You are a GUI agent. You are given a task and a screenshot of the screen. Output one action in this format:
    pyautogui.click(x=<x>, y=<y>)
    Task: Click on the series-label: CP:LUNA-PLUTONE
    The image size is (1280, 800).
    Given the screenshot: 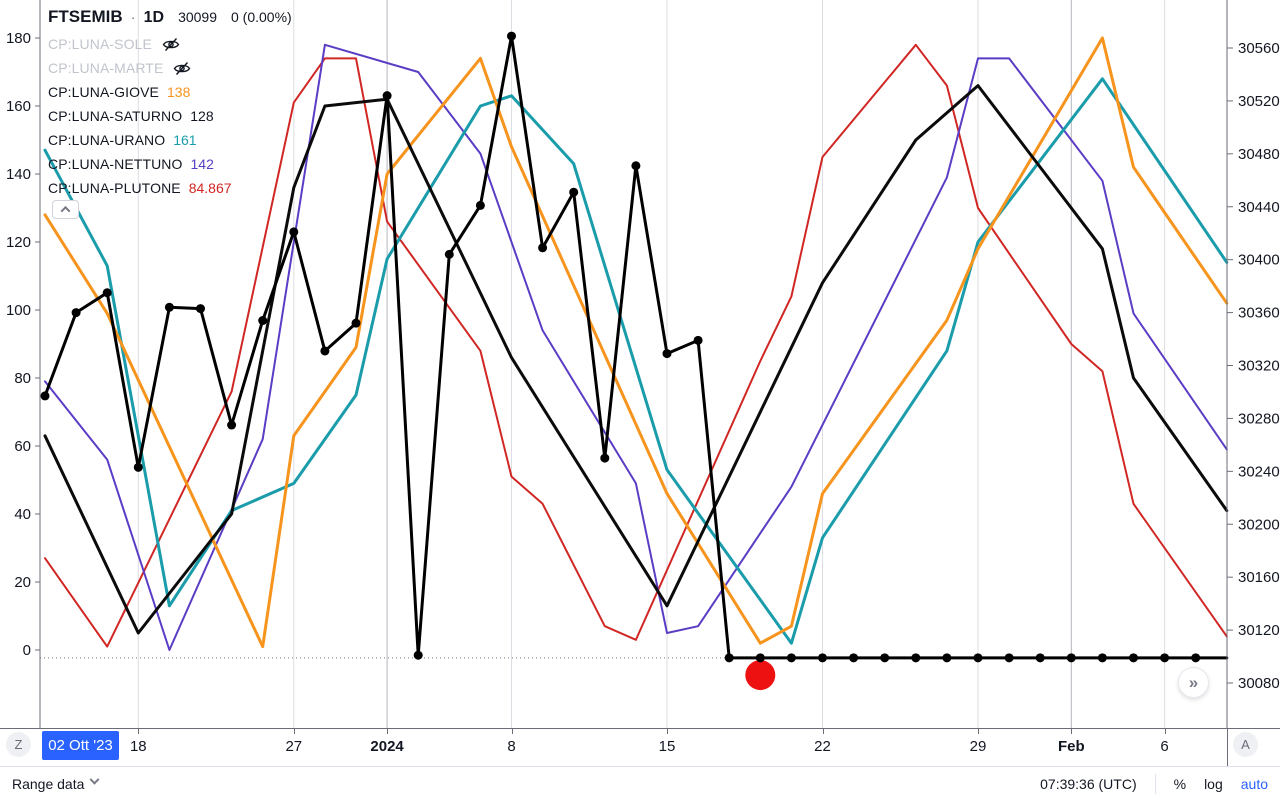 What is the action you would take?
    pyautogui.click(x=114, y=188)
    